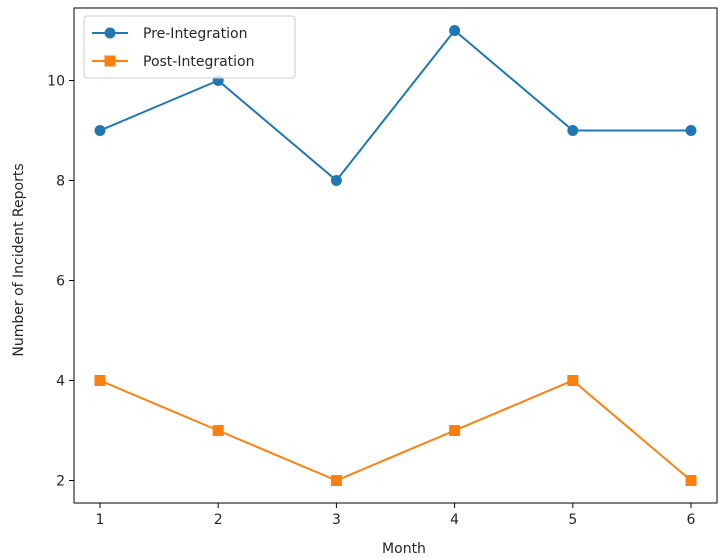  What do you see at coordinates (454, 520) in the screenshot?
I see `x-tick-label: 4` at bounding box center [454, 520].